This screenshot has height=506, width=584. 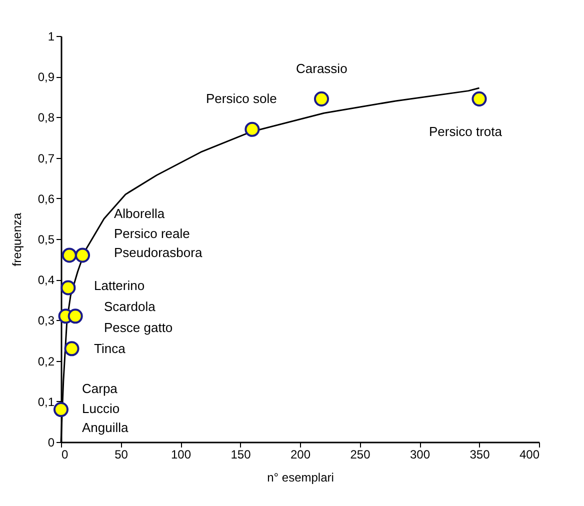 I want to click on x-tick-label: 400, so click(x=529, y=455).